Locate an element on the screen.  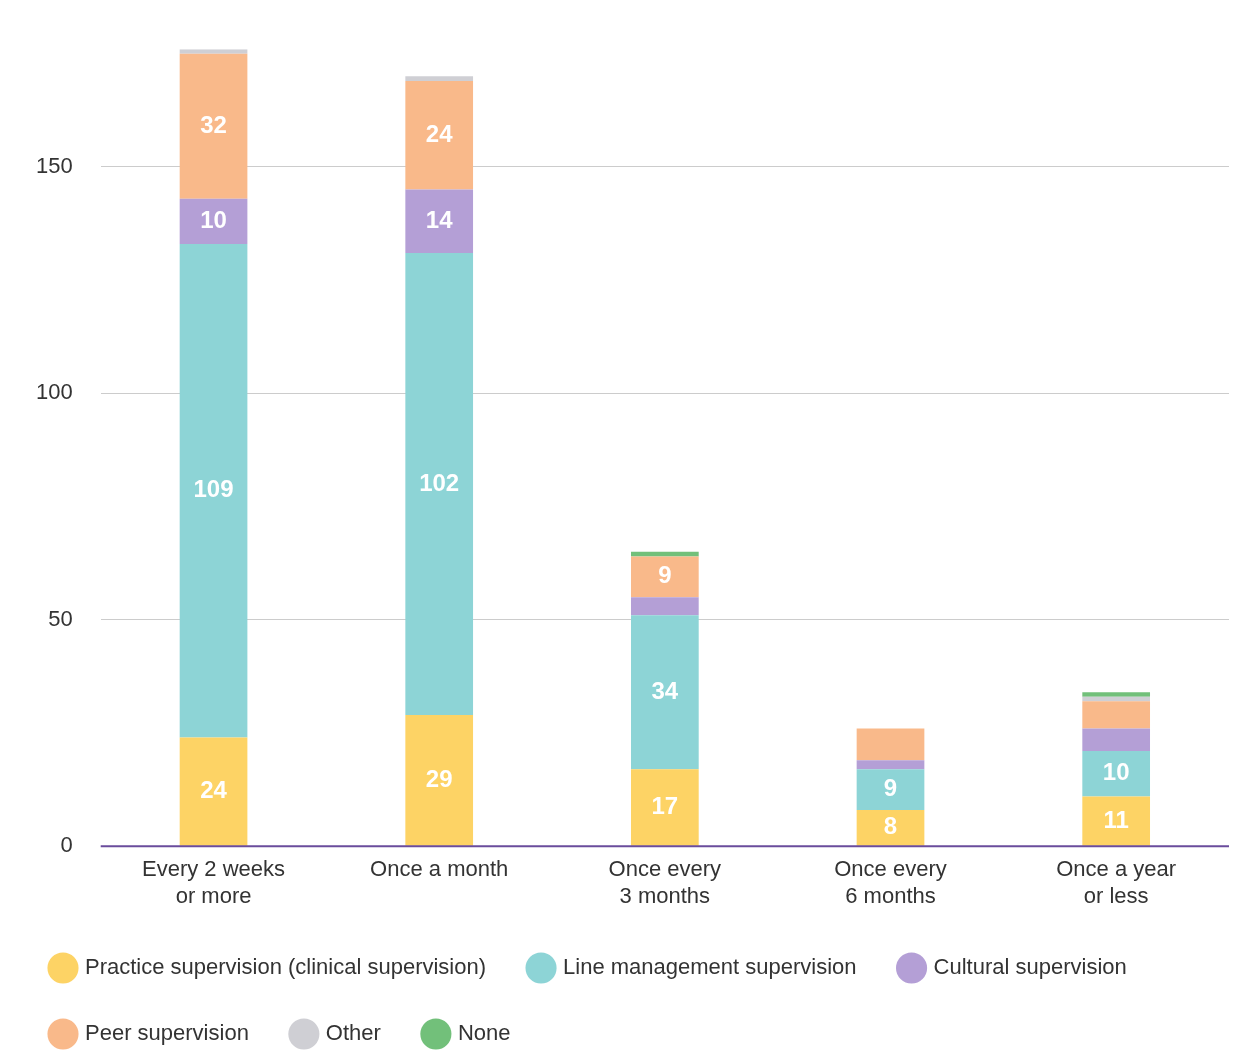
legend-label: Cultural supervision is located at coordinates (1030, 967).